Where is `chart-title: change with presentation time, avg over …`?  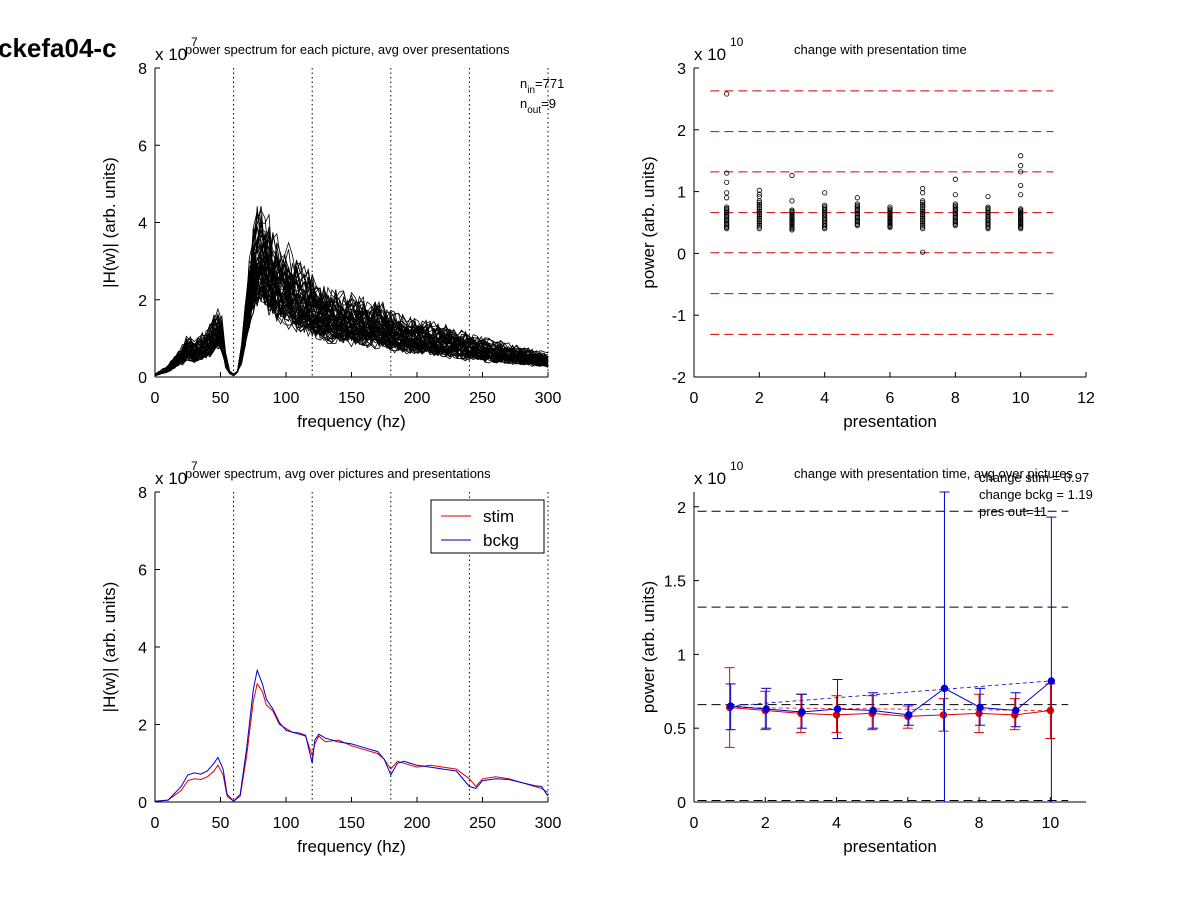 chart-title: change with presentation time, avg over … is located at coordinates (933, 473).